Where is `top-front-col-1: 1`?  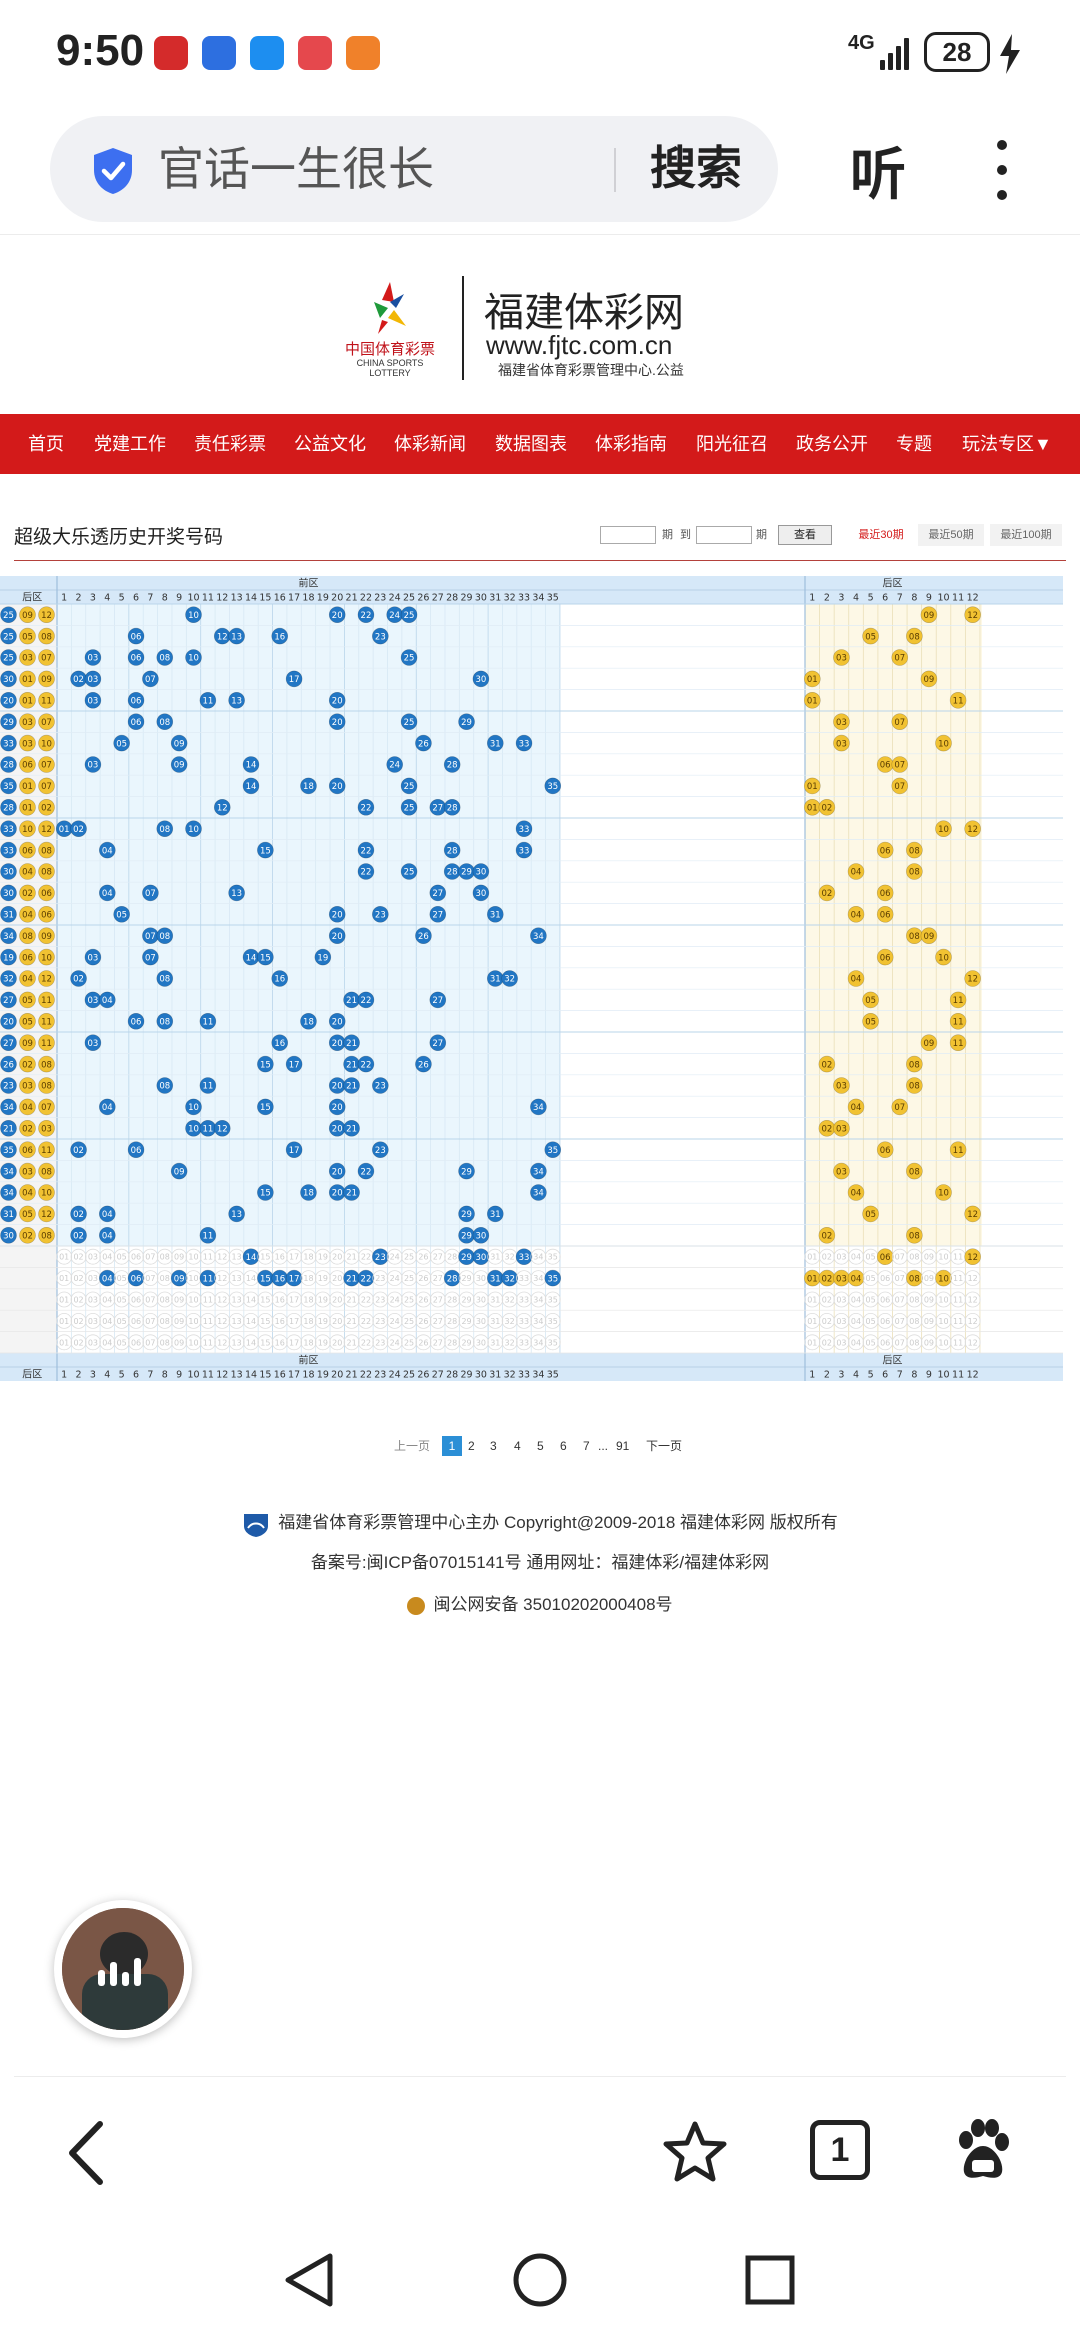 top-front-col-1: 1 is located at coordinates (64, 598).